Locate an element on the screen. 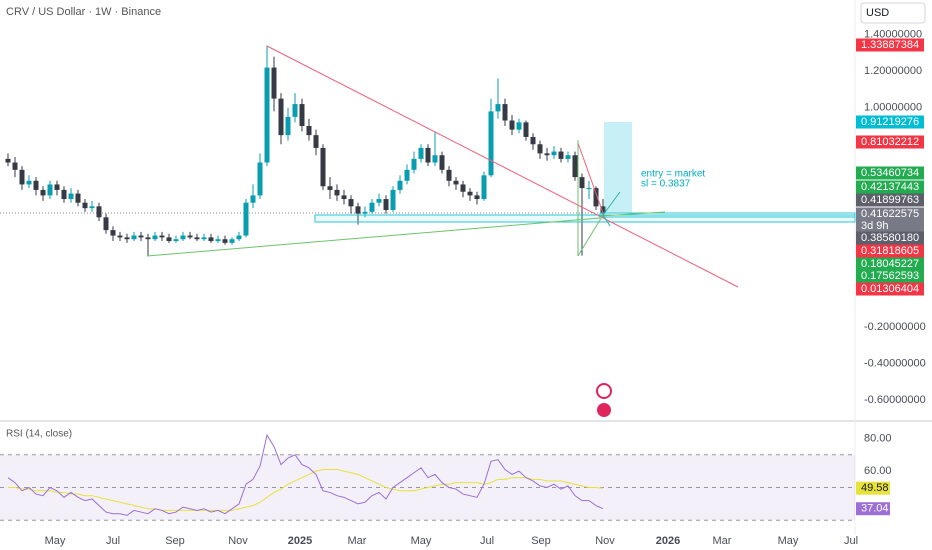  price-tag-label: 0.38580180 is located at coordinates (890, 238).